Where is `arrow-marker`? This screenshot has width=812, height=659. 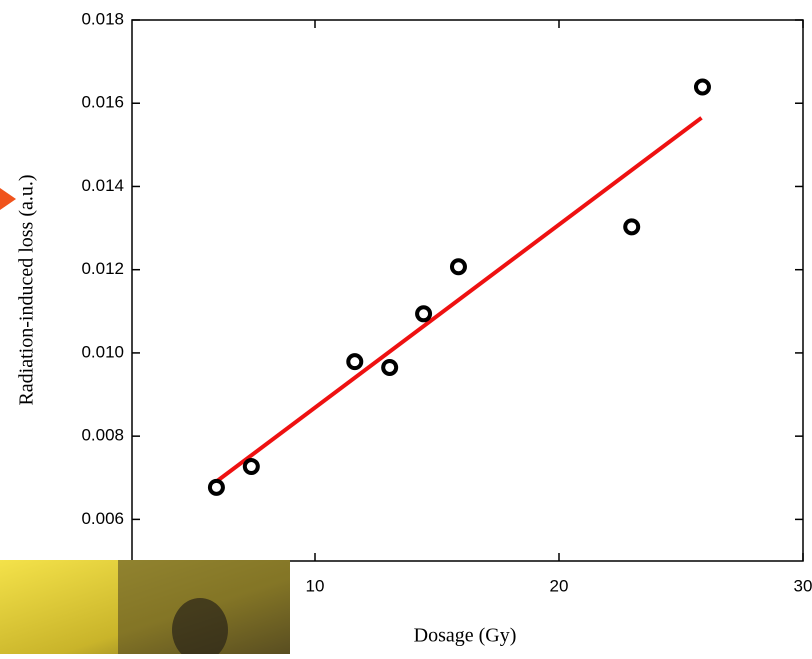 arrow-marker is located at coordinates (8, 199).